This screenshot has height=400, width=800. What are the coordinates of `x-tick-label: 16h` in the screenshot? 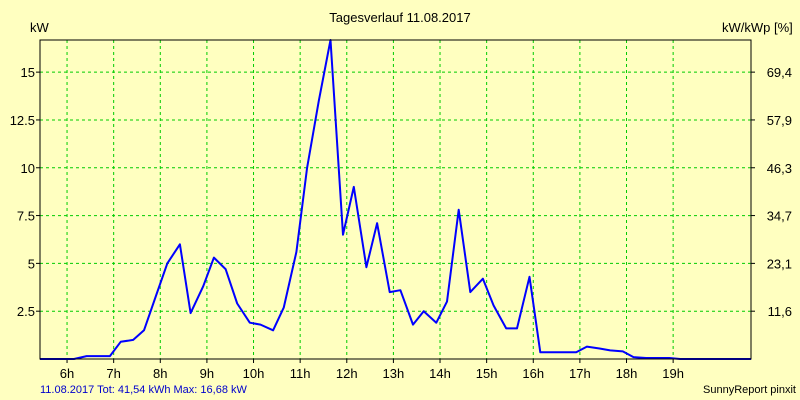 It's located at (533, 373).